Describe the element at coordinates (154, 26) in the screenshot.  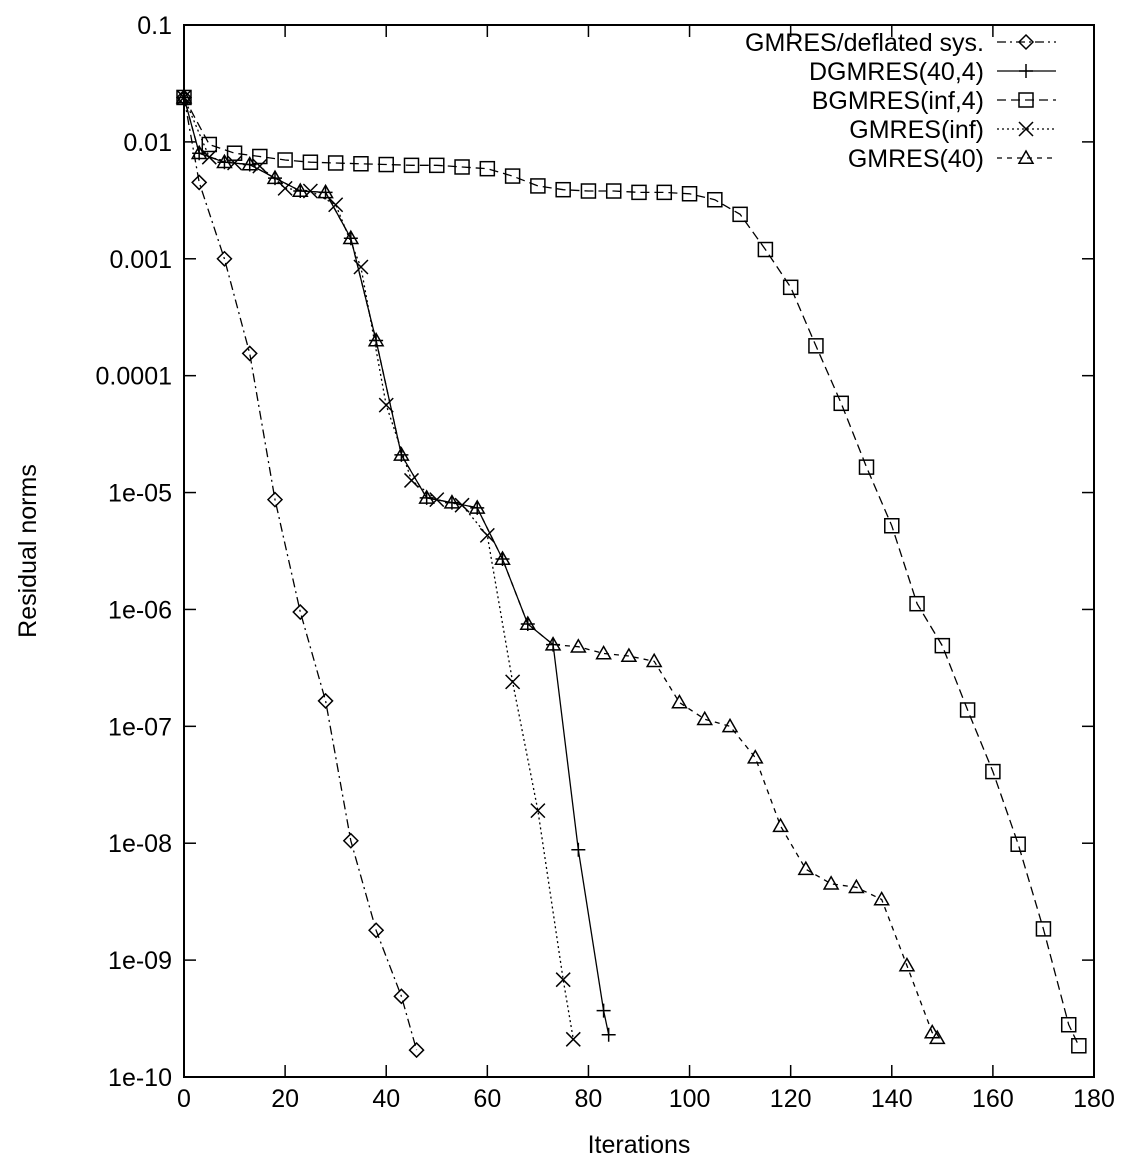
I see `y-tick-label: 0.1` at that location.